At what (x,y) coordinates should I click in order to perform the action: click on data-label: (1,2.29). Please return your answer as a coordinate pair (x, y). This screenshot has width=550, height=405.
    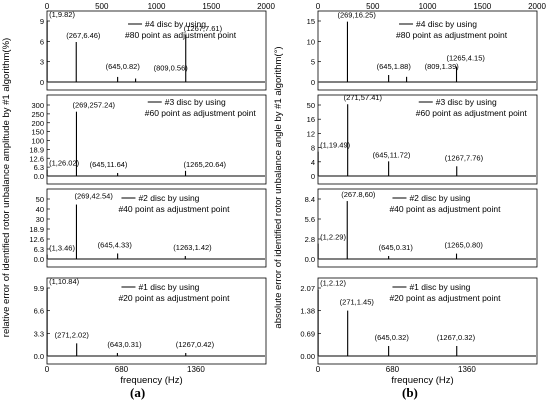
    Looking at the image, I should click on (333, 237).